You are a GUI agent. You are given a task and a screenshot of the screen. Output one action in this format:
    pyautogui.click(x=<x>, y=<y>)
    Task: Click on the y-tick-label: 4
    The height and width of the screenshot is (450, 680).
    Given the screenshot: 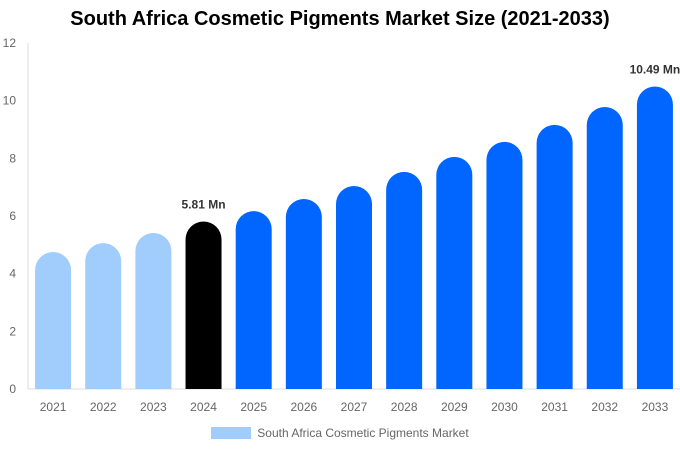 What is the action you would take?
    pyautogui.click(x=12, y=274)
    